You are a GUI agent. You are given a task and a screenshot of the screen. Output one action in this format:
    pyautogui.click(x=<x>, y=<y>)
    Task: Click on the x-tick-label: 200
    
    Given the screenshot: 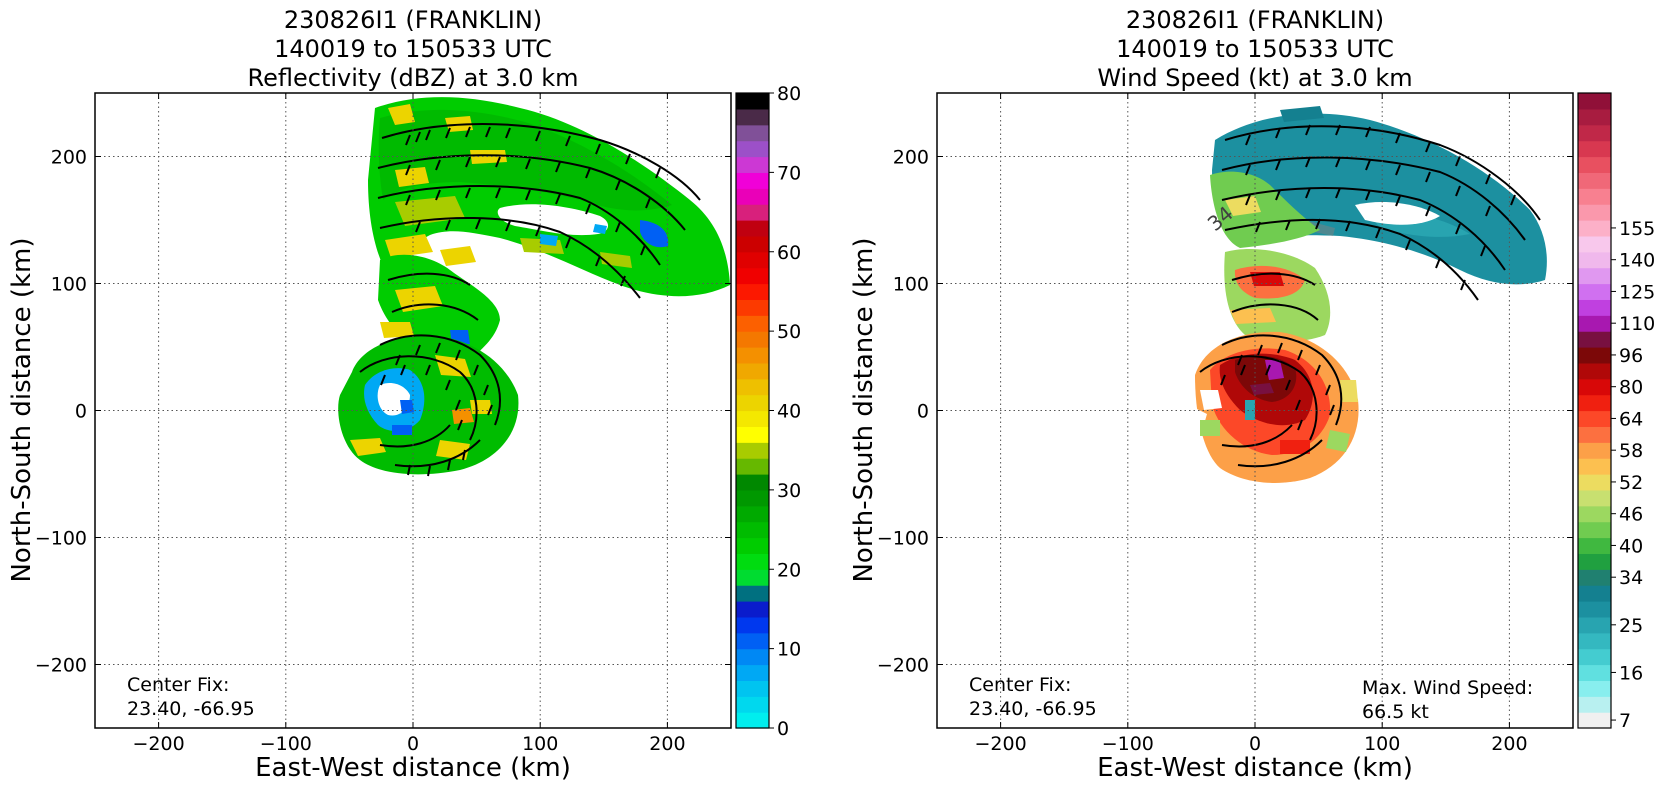 What is the action you would take?
    pyautogui.click(x=1509, y=744)
    